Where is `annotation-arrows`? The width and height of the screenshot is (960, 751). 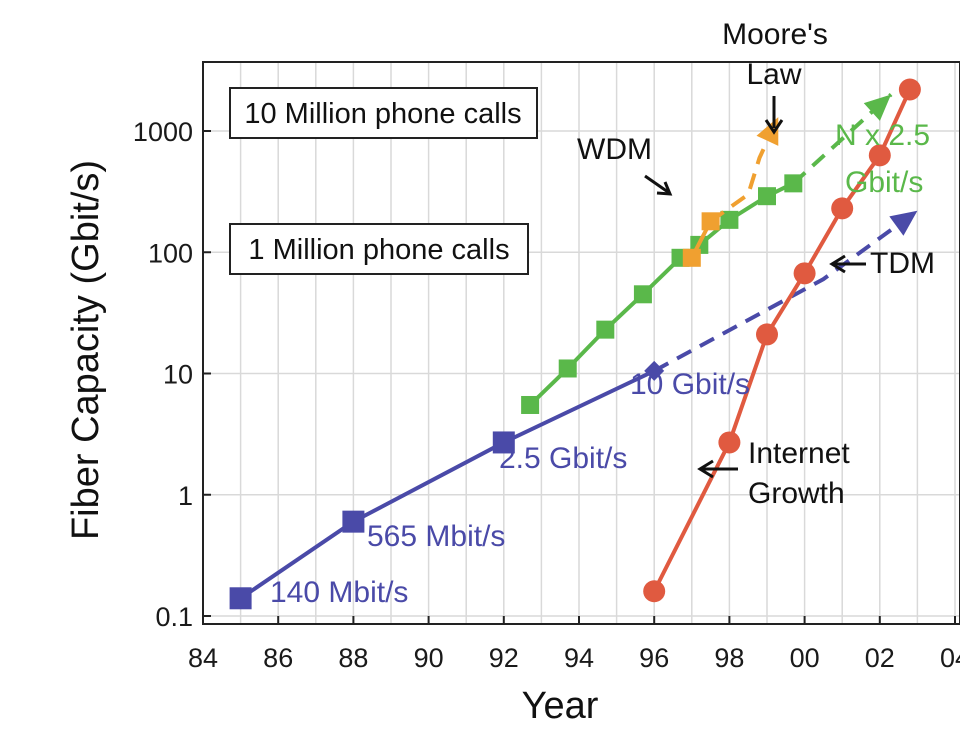 annotation-arrows is located at coordinates (755, 287).